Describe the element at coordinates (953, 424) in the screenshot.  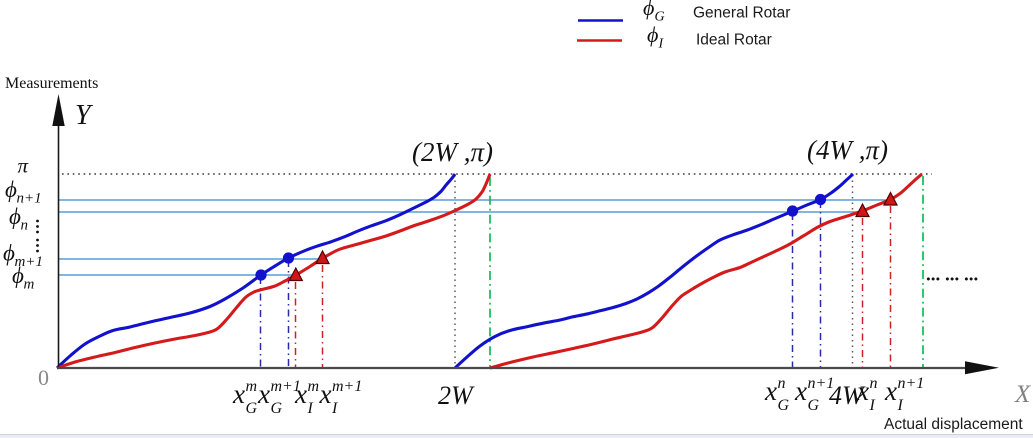
I see `svg-text: Actual displacement` at that location.